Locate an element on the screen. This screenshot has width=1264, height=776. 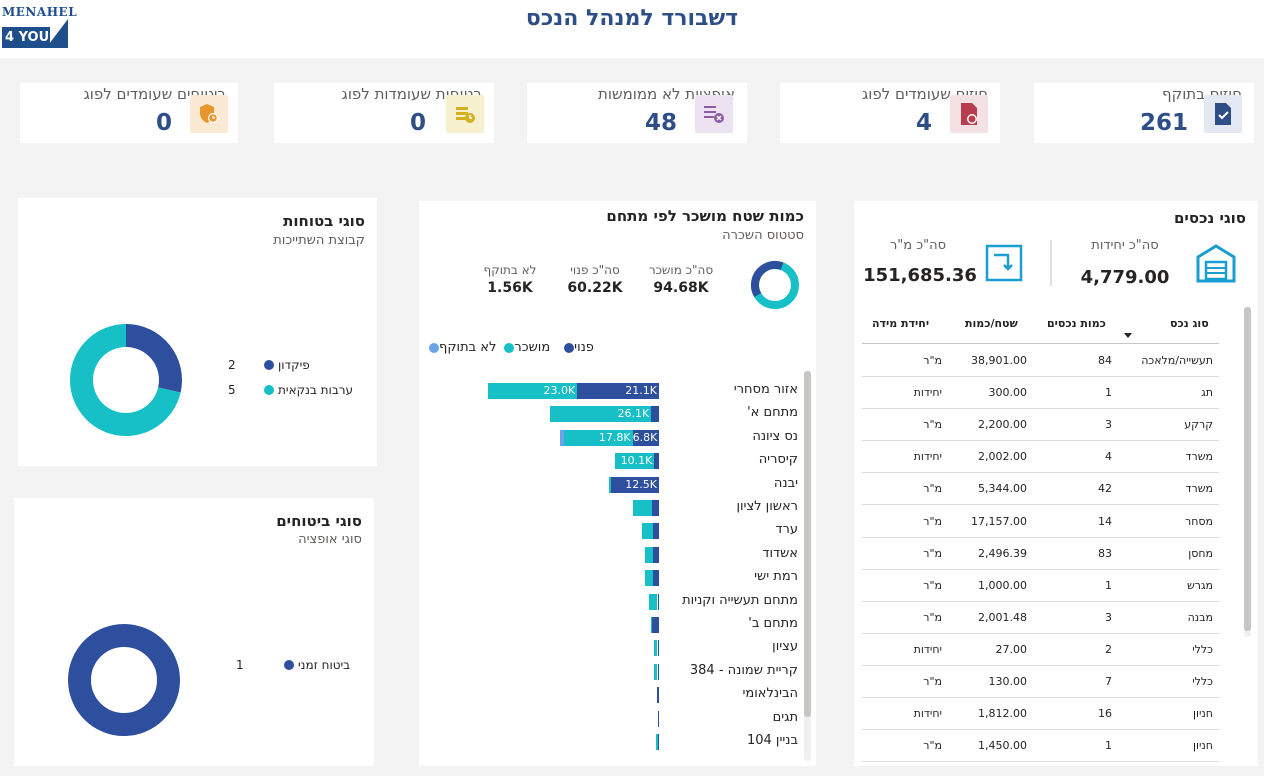
bar-category-label: ראשון לציון is located at coordinates (767, 506).